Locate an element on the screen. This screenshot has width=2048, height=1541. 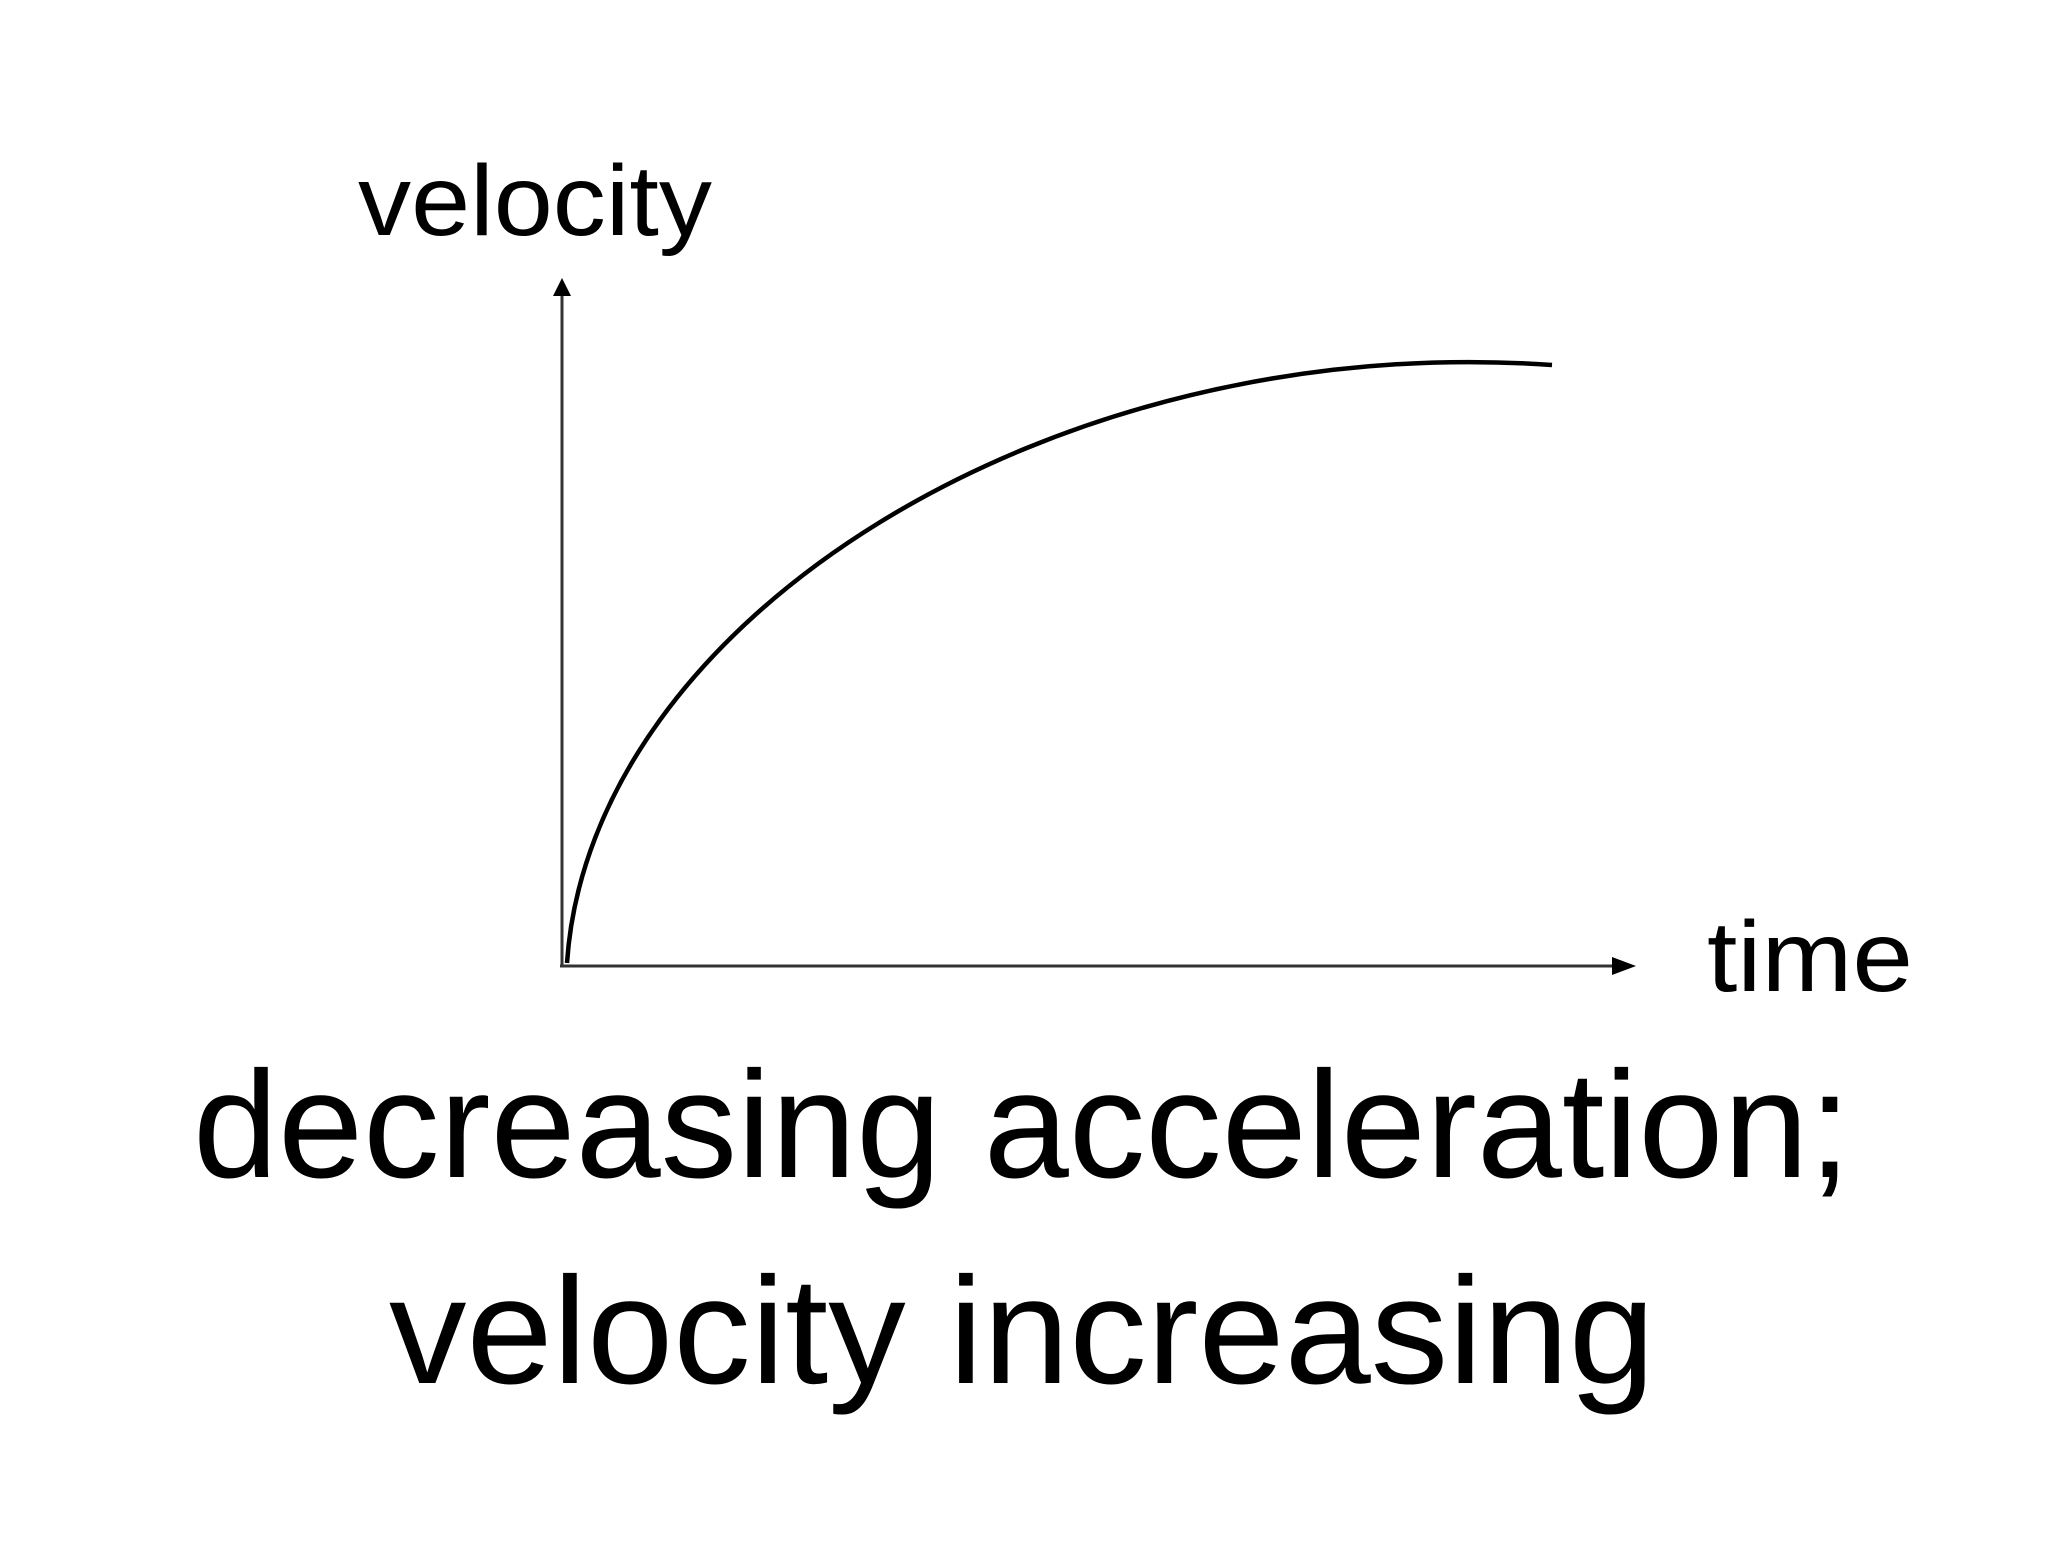
y-axis-label: velocity is located at coordinates (535, 201).